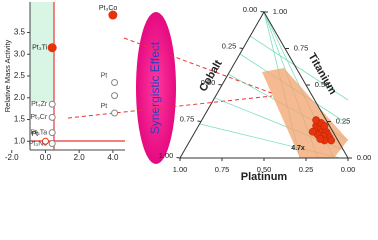 The height and width of the screenshot is (240, 378). Describe the element at coordinates (39, 117) in the screenshot. I see `point-label: Pt₃Cr` at that location.